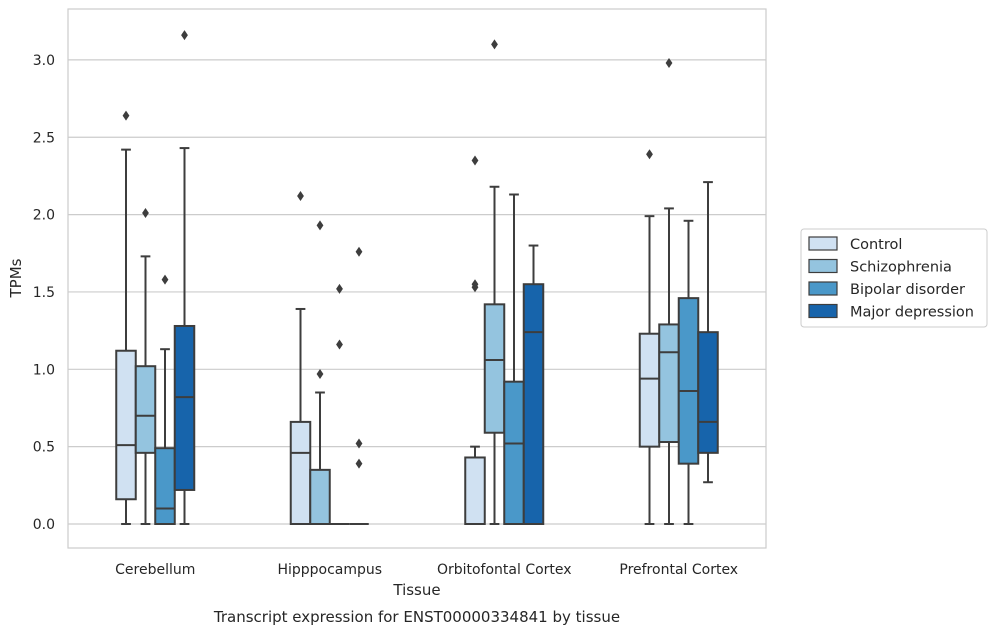  Describe the element at coordinates (44, 525) in the screenshot. I see `y-tick-label: 0.0` at that location.